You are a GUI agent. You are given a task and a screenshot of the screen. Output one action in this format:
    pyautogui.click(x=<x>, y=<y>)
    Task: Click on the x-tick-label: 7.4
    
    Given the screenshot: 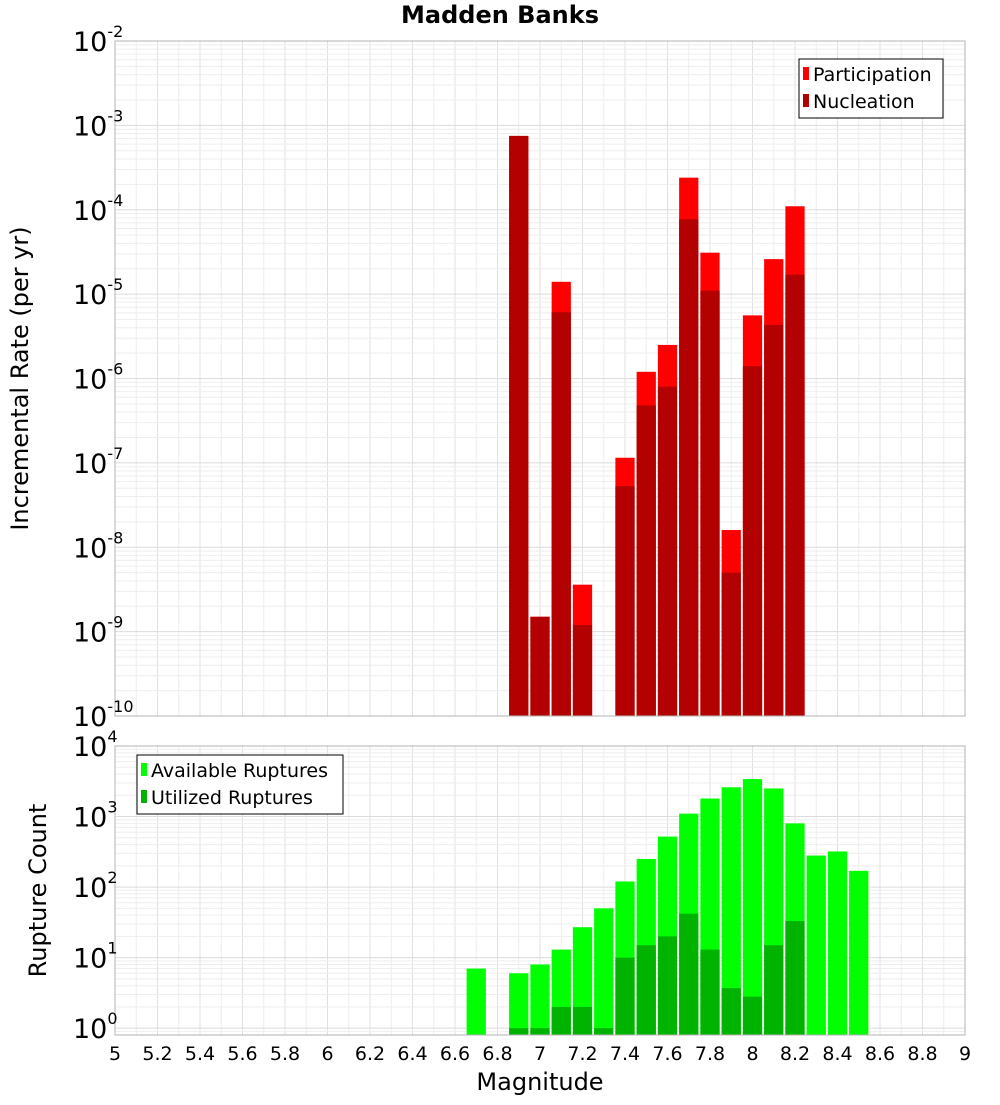 What is the action you would take?
    pyautogui.click(x=625, y=1054)
    